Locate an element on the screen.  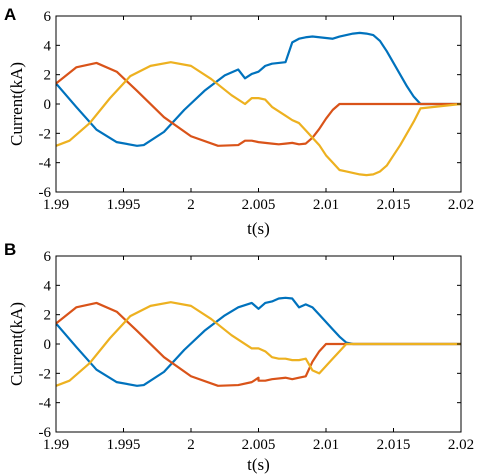
panel-letter: A is located at coordinates (10, 14).